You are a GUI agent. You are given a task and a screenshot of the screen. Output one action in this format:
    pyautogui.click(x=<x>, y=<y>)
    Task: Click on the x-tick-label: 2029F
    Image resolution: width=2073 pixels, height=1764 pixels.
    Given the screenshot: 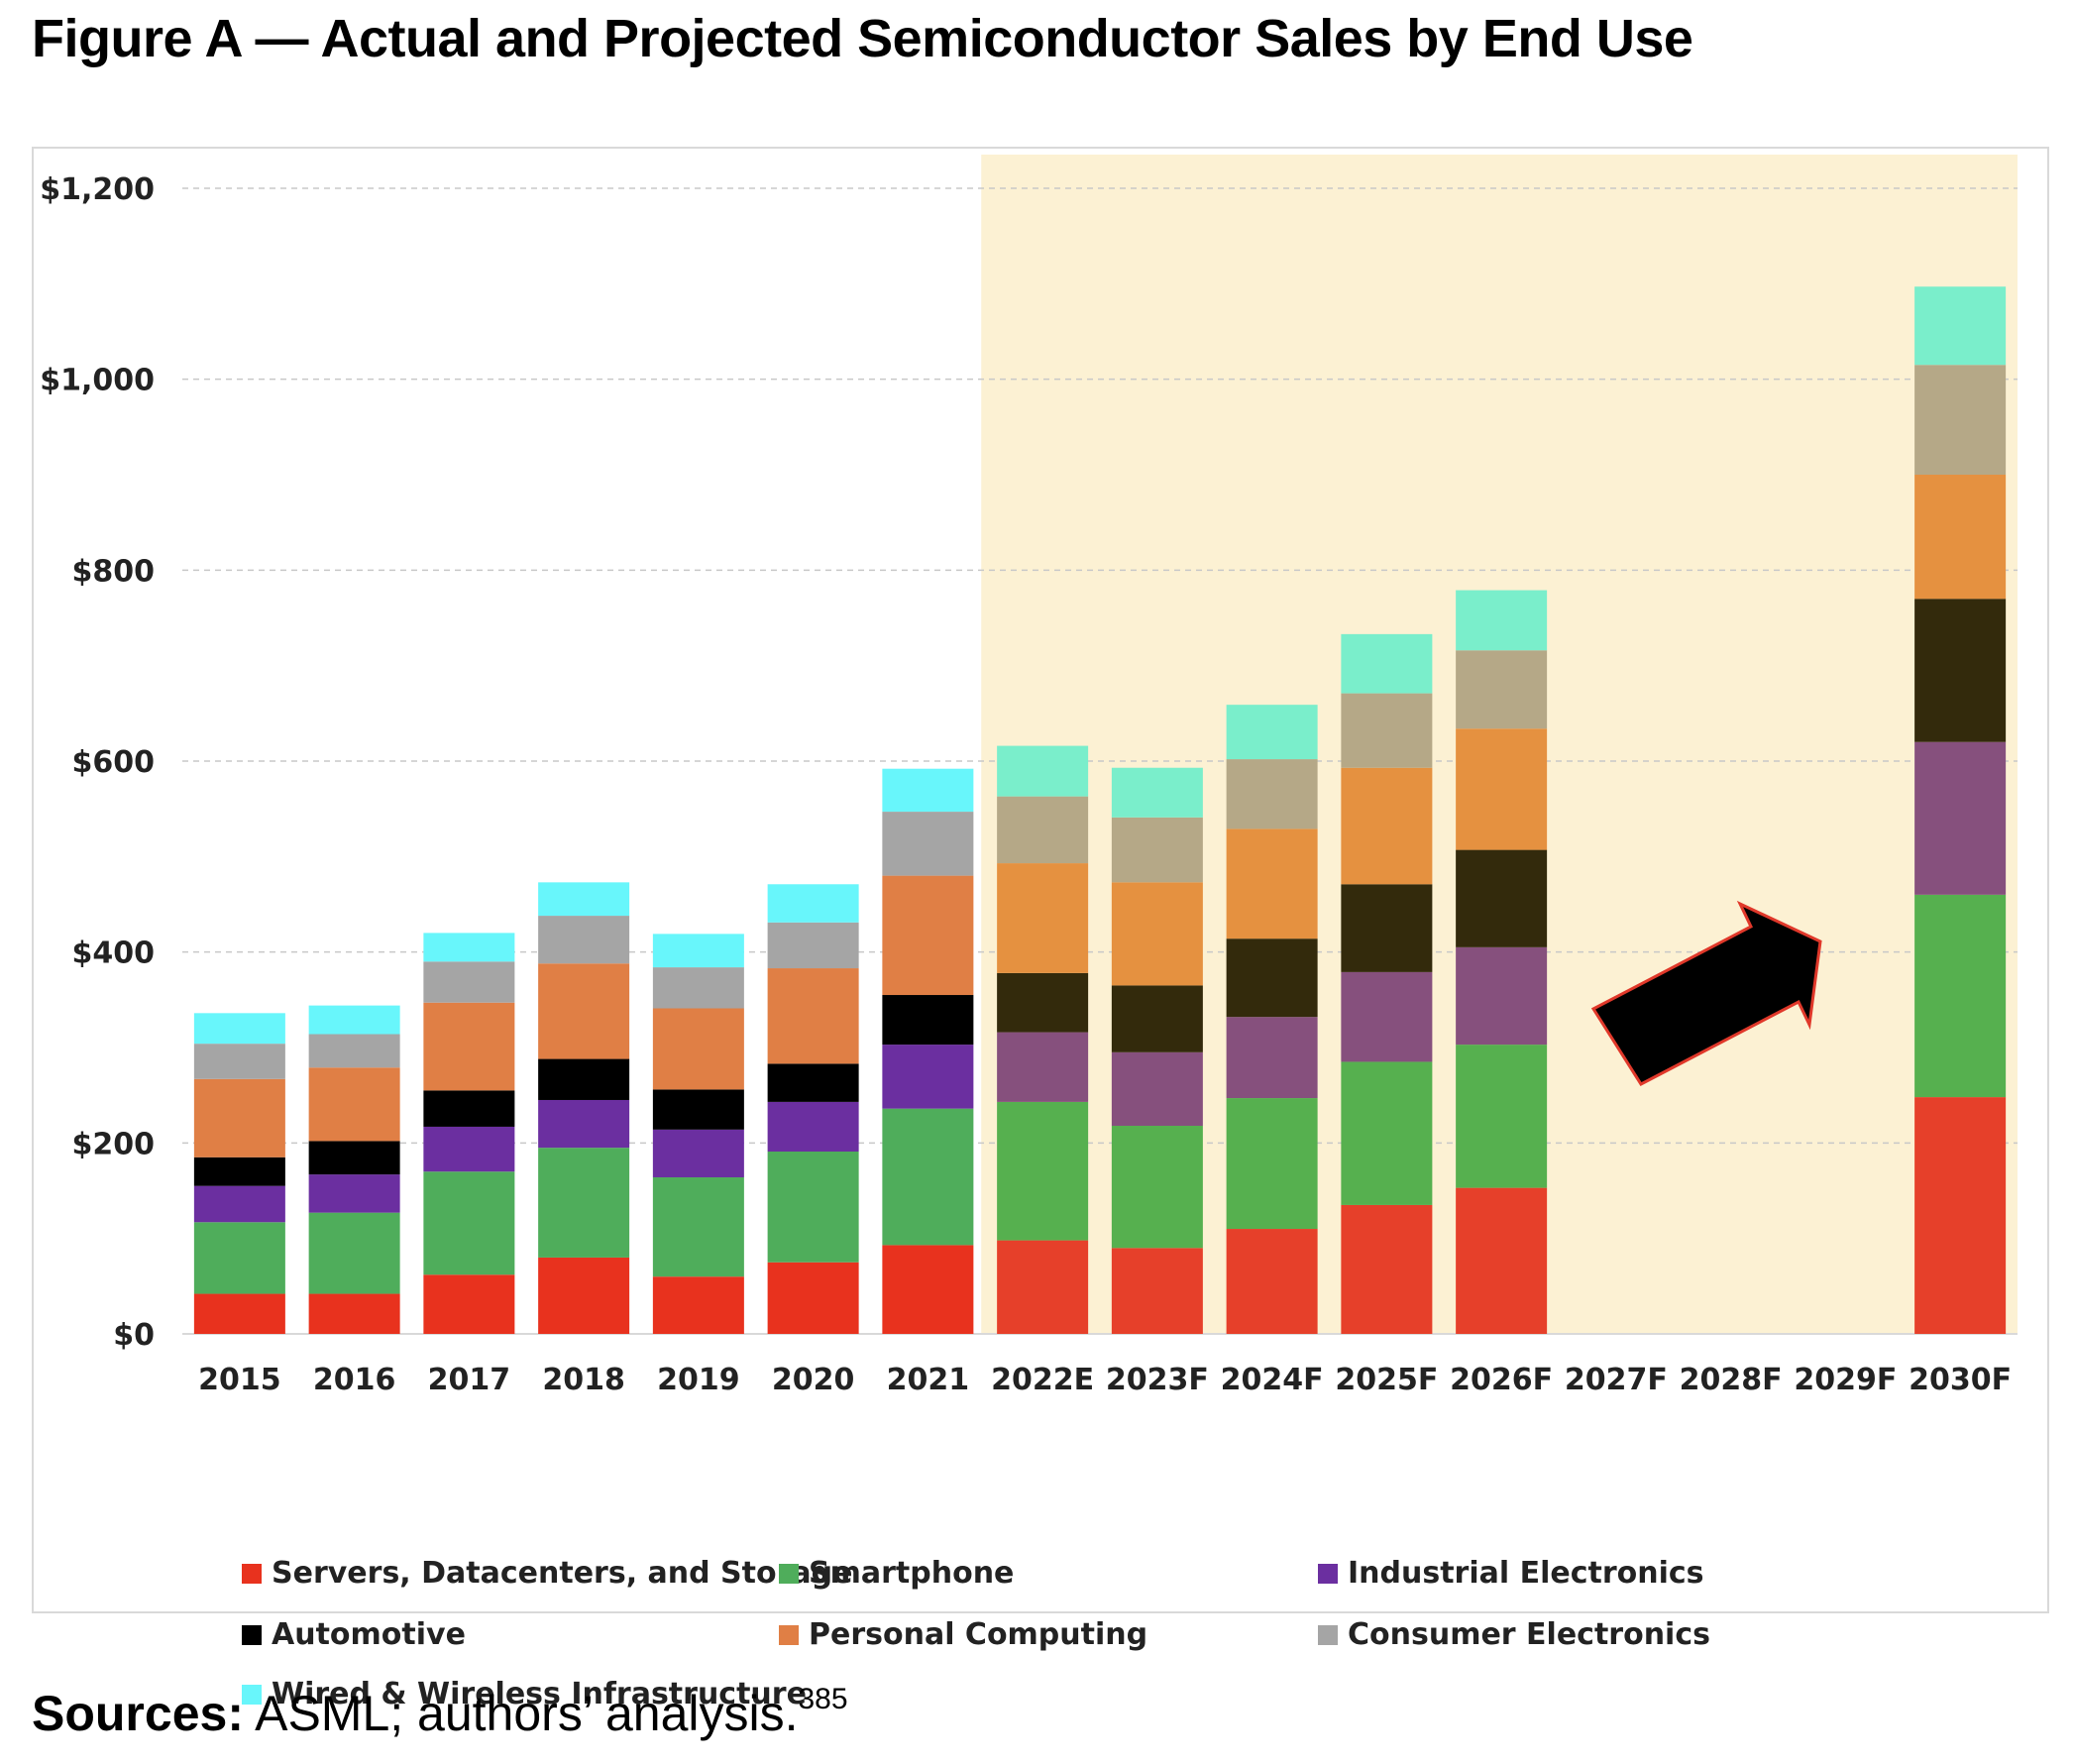 What is the action you would take?
    pyautogui.click(x=1845, y=1380)
    